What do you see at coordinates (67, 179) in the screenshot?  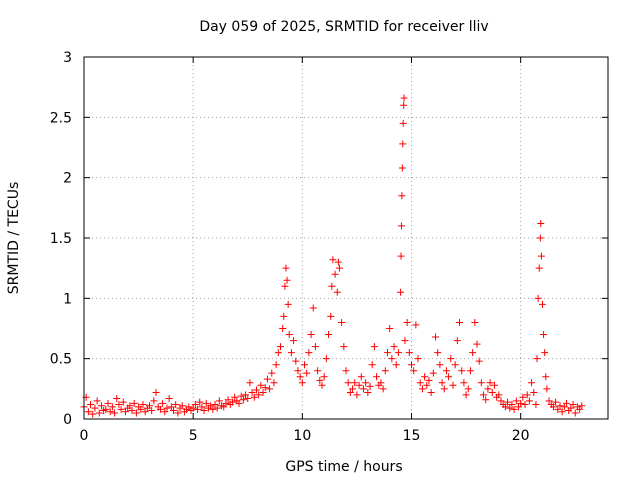 I see `y-tick-label: 2` at bounding box center [67, 179].